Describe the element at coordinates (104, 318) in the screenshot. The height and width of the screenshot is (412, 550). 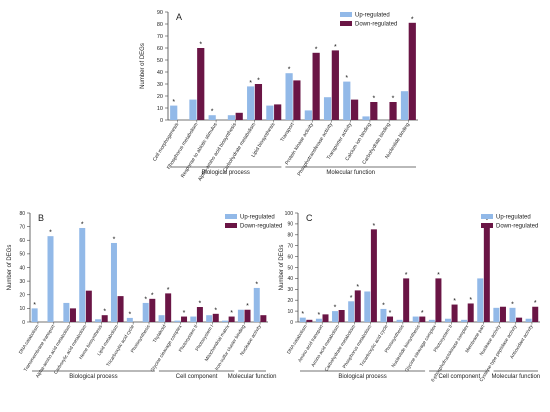
I see `bar-down-regulated-heme-biosynthesis` at that location.